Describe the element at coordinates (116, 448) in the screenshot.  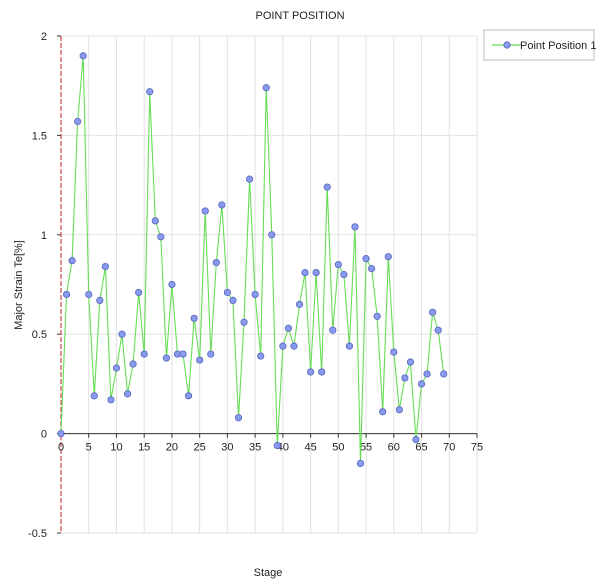
I see `x-tick-label: 10` at that location.